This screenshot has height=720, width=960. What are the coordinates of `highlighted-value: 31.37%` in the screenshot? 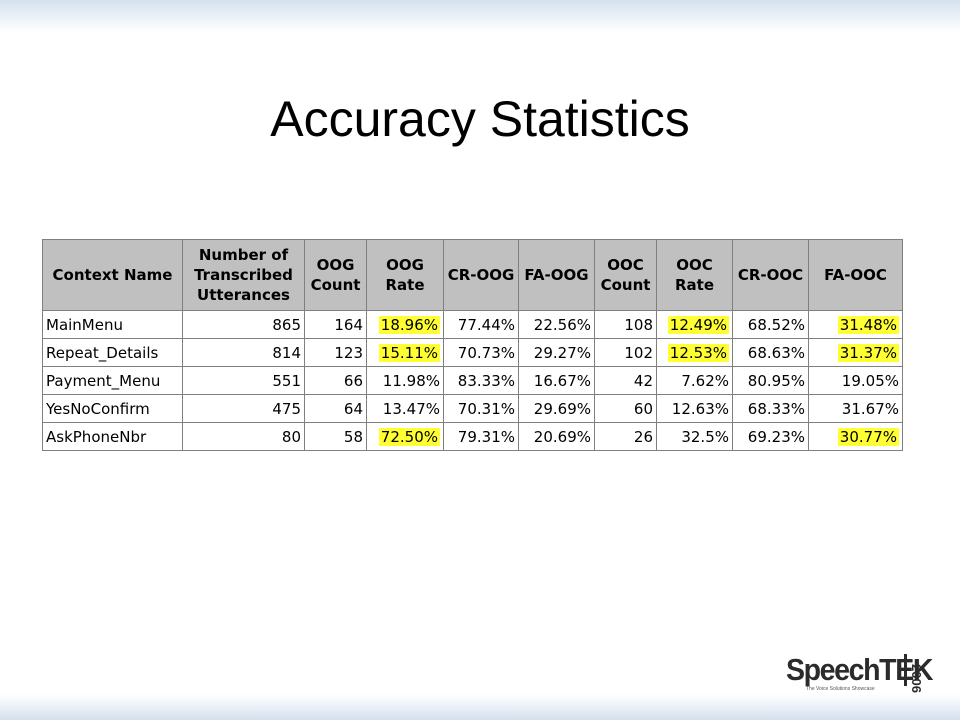 It's located at (868, 352).